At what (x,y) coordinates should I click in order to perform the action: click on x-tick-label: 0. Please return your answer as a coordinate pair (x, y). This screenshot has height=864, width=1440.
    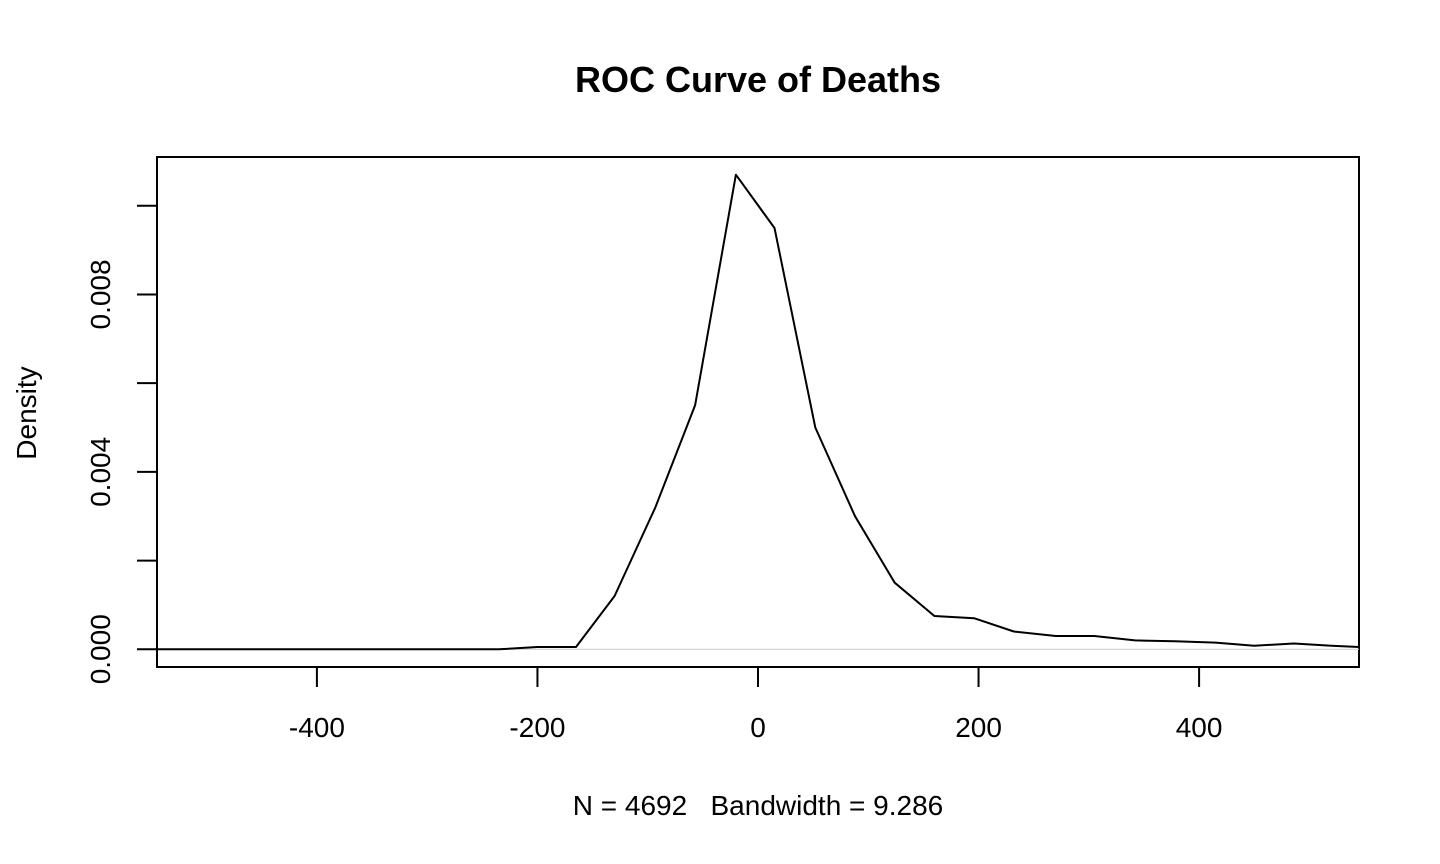
    Looking at the image, I should click on (758, 727).